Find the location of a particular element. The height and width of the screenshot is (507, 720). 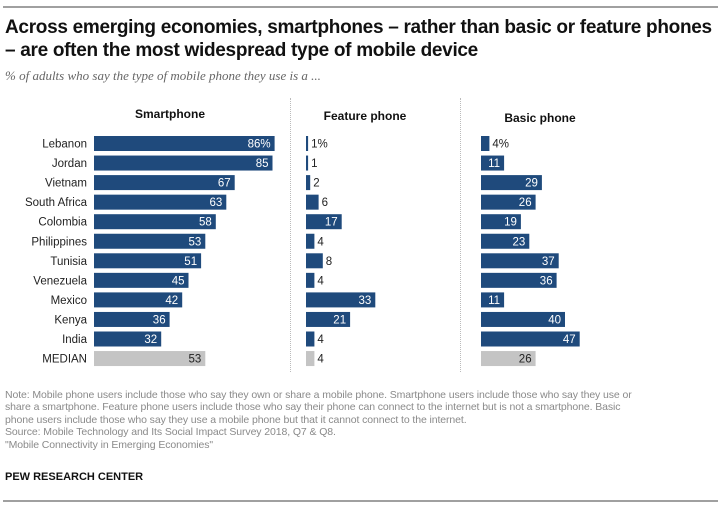

data-label: 19 is located at coordinates (510, 223).